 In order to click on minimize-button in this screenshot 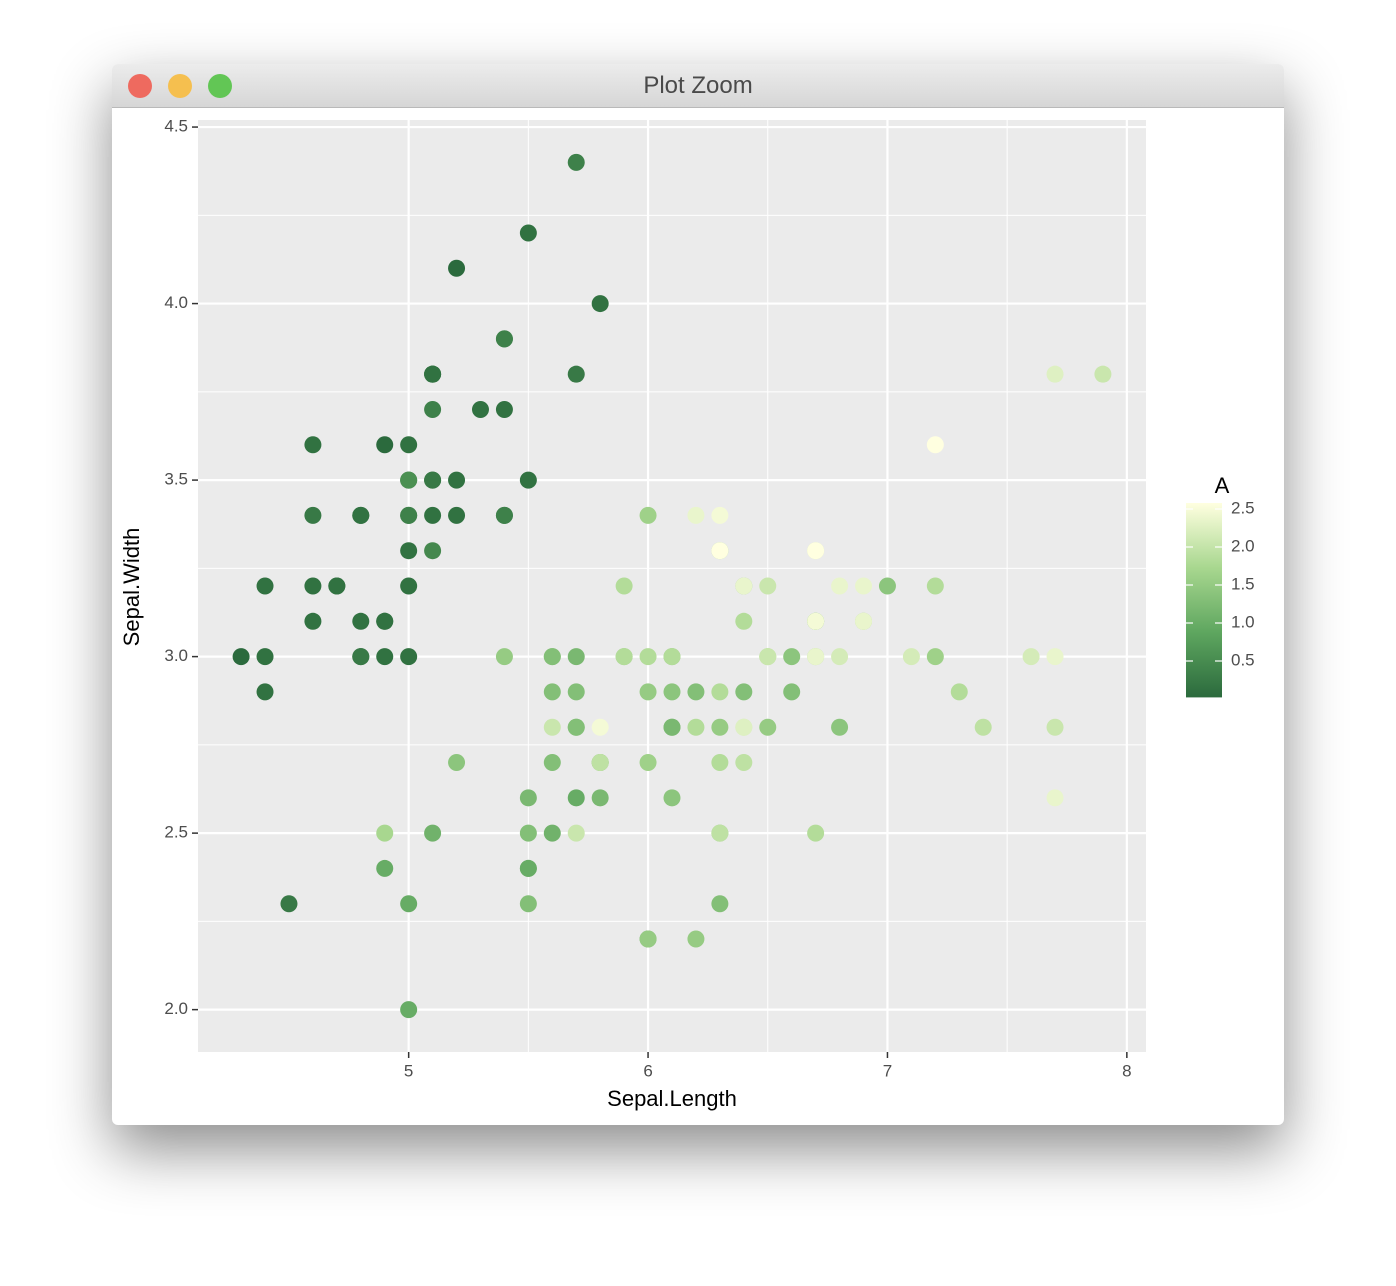, I will do `click(180, 86)`.